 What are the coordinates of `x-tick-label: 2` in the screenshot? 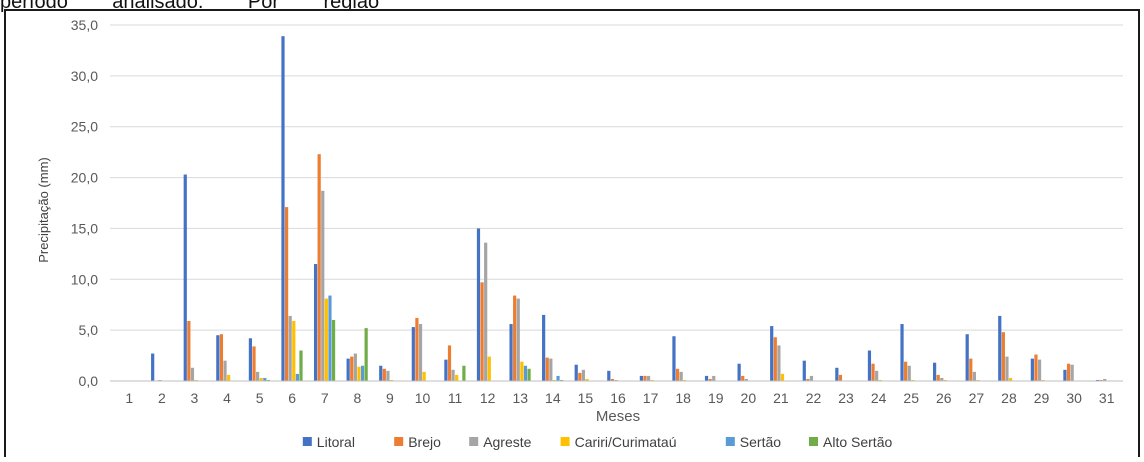 It's located at (162, 398).